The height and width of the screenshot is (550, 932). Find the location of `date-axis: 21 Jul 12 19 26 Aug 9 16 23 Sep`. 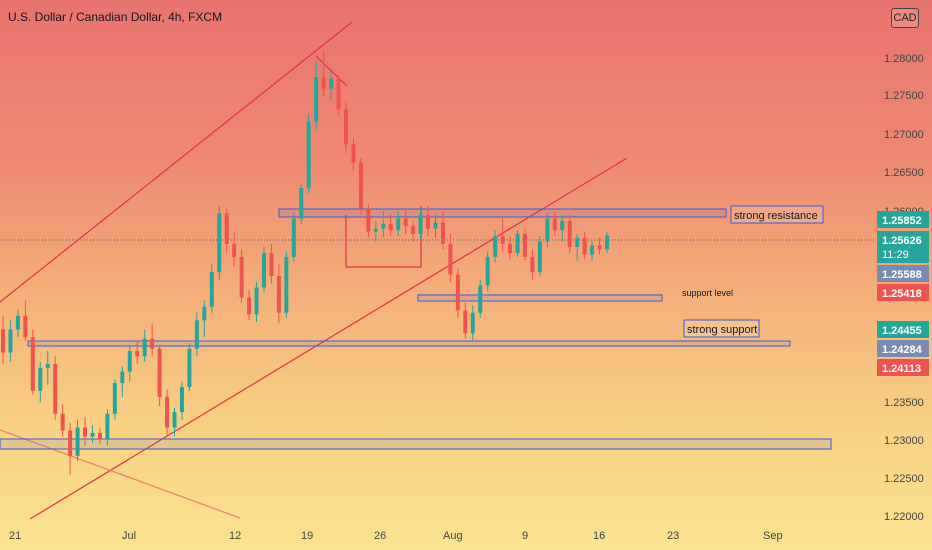

date-axis: 21 Jul 12 19 26 Aug 9 16 23 Sep is located at coordinates (396, 536).